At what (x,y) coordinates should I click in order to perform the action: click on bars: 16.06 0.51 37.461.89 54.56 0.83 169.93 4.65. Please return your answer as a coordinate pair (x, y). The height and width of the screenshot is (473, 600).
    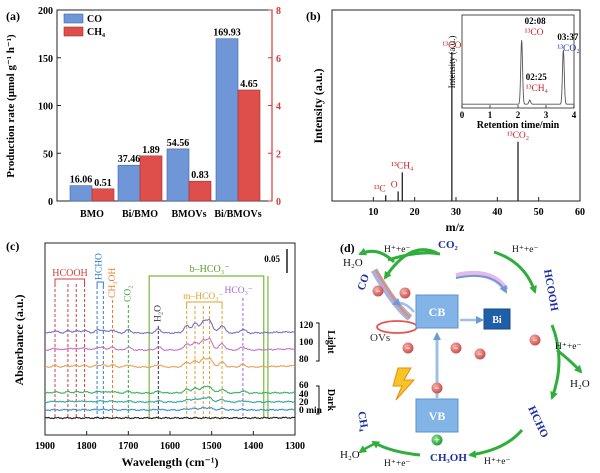
    Looking at the image, I should click on (165, 115).